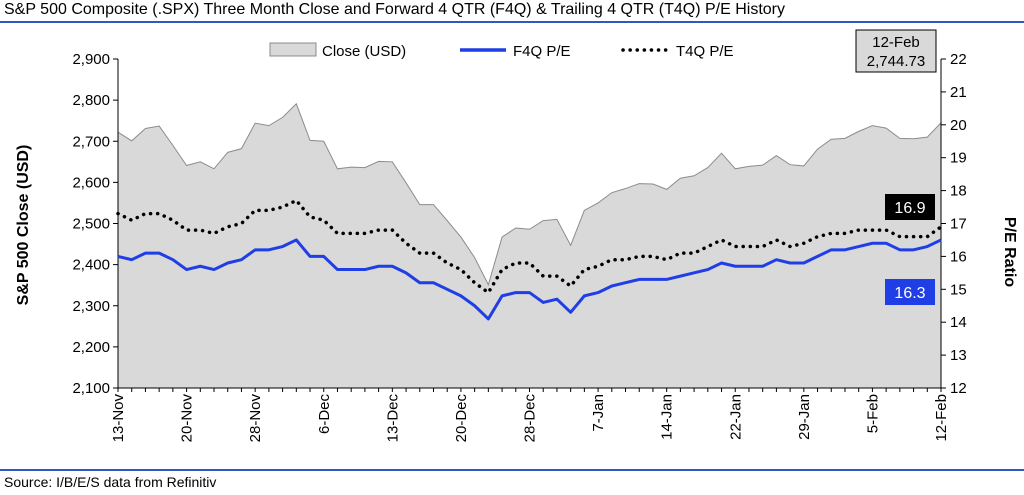 The height and width of the screenshot is (495, 1024). I want to click on y2-tick-label: 14, so click(958, 322).